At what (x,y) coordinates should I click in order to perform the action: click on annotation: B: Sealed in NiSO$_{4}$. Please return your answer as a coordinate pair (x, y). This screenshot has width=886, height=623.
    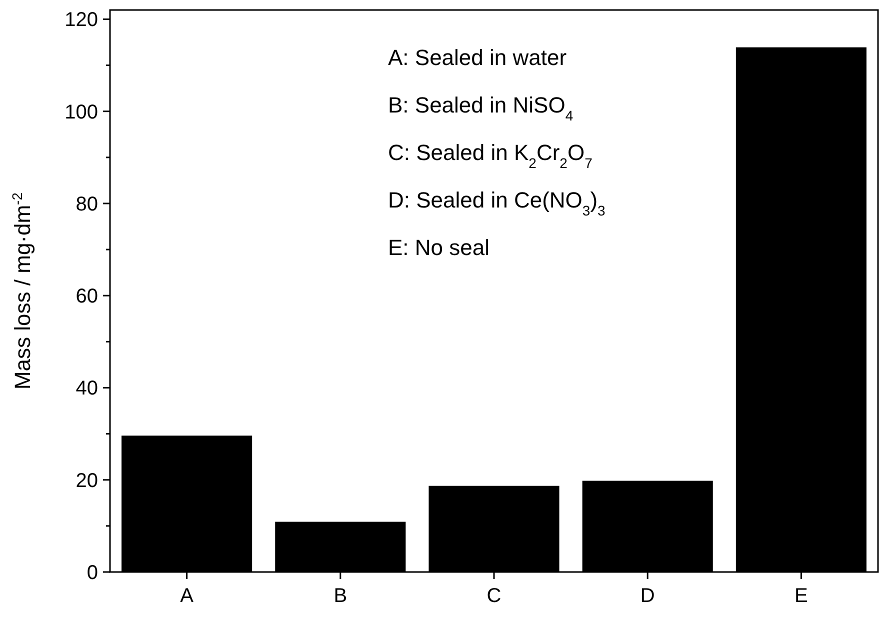
    Looking at the image, I should click on (481, 108).